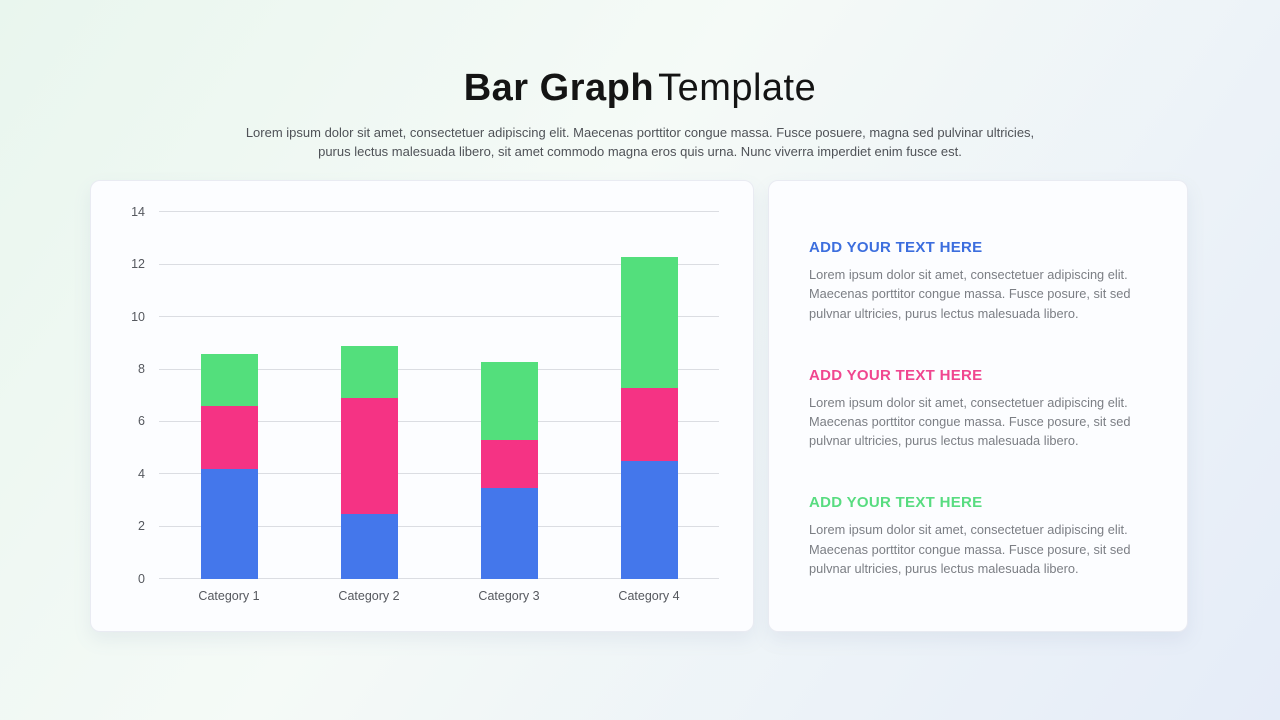 The image size is (1280, 720). Describe the element at coordinates (141, 369) in the screenshot. I see `y-tick-label: 8` at that location.